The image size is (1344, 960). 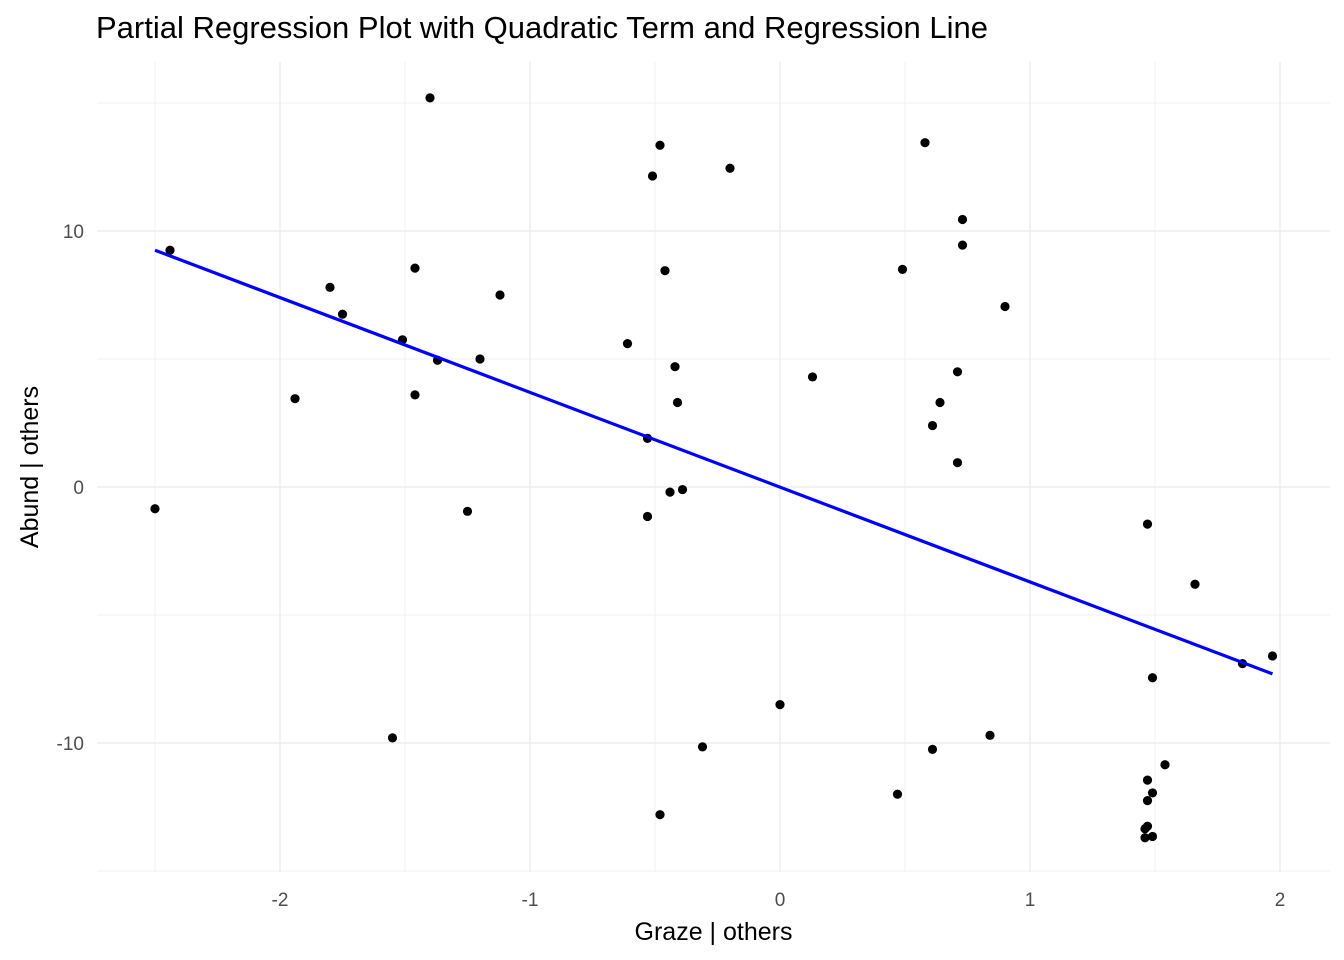 I want to click on y-tick-labels: -10 0 10, so click(x=70, y=488).